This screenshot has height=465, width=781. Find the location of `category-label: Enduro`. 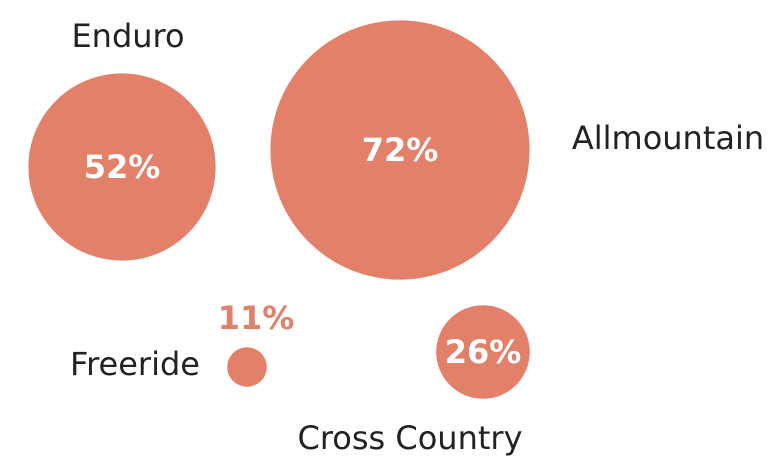

category-label: Enduro is located at coordinates (127, 36).